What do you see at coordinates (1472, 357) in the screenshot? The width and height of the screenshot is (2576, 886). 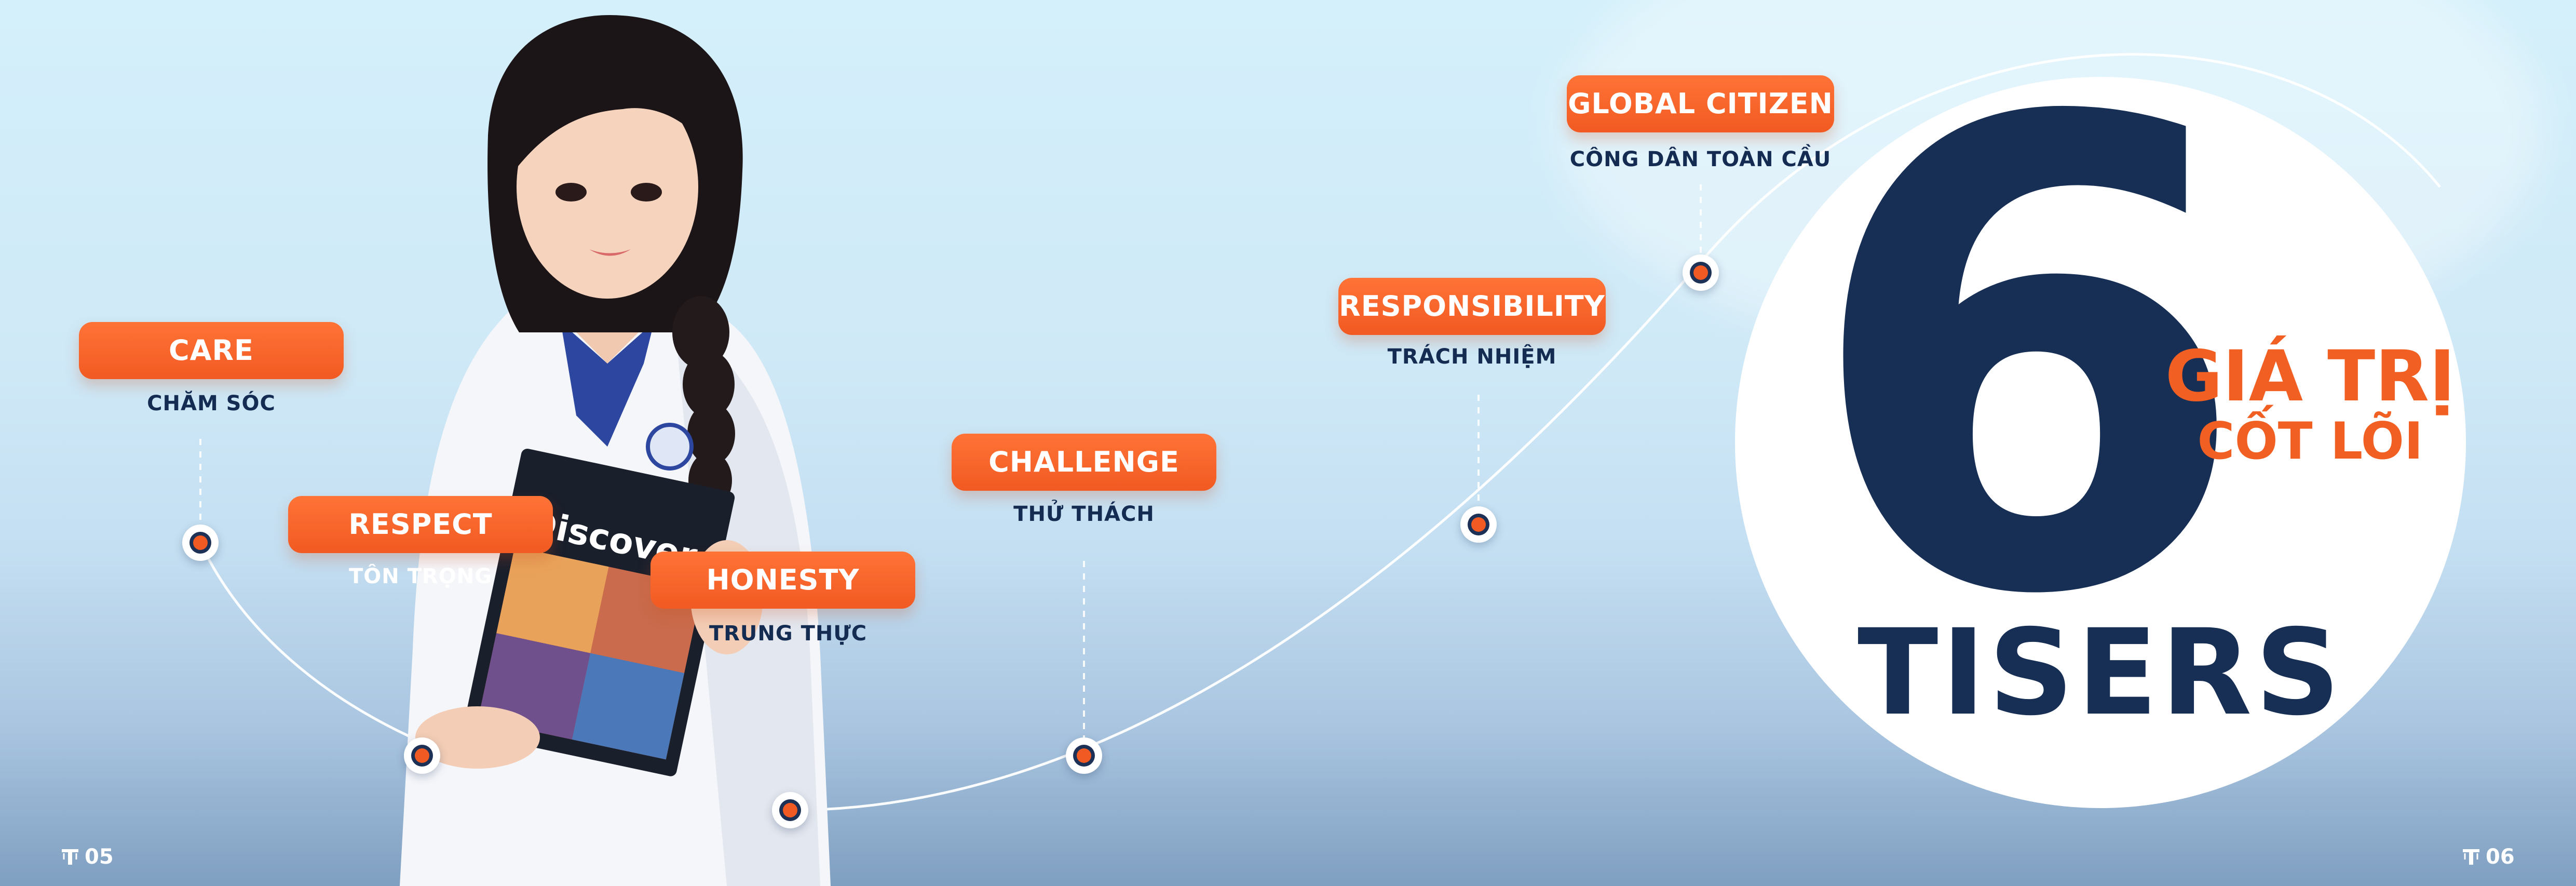 I see `value-responsibility-sub: TRÁCH NHIỆM` at bounding box center [1472, 357].